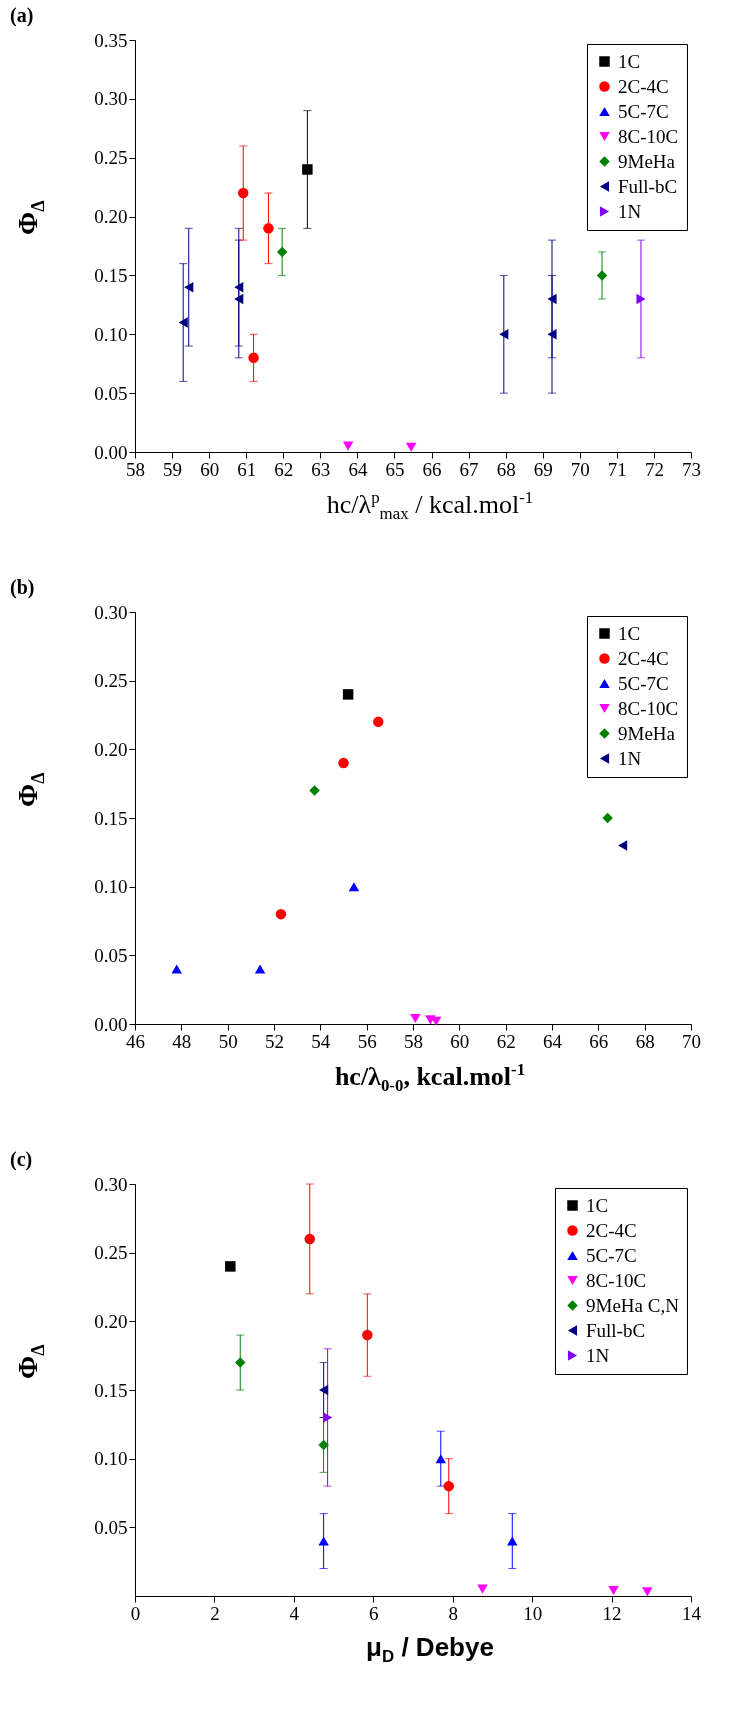 The height and width of the screenshot is (1722, 732). Describe the element at coordinates (691, 469) in the screenshot. I see `x-tick-label: 73` at that location.